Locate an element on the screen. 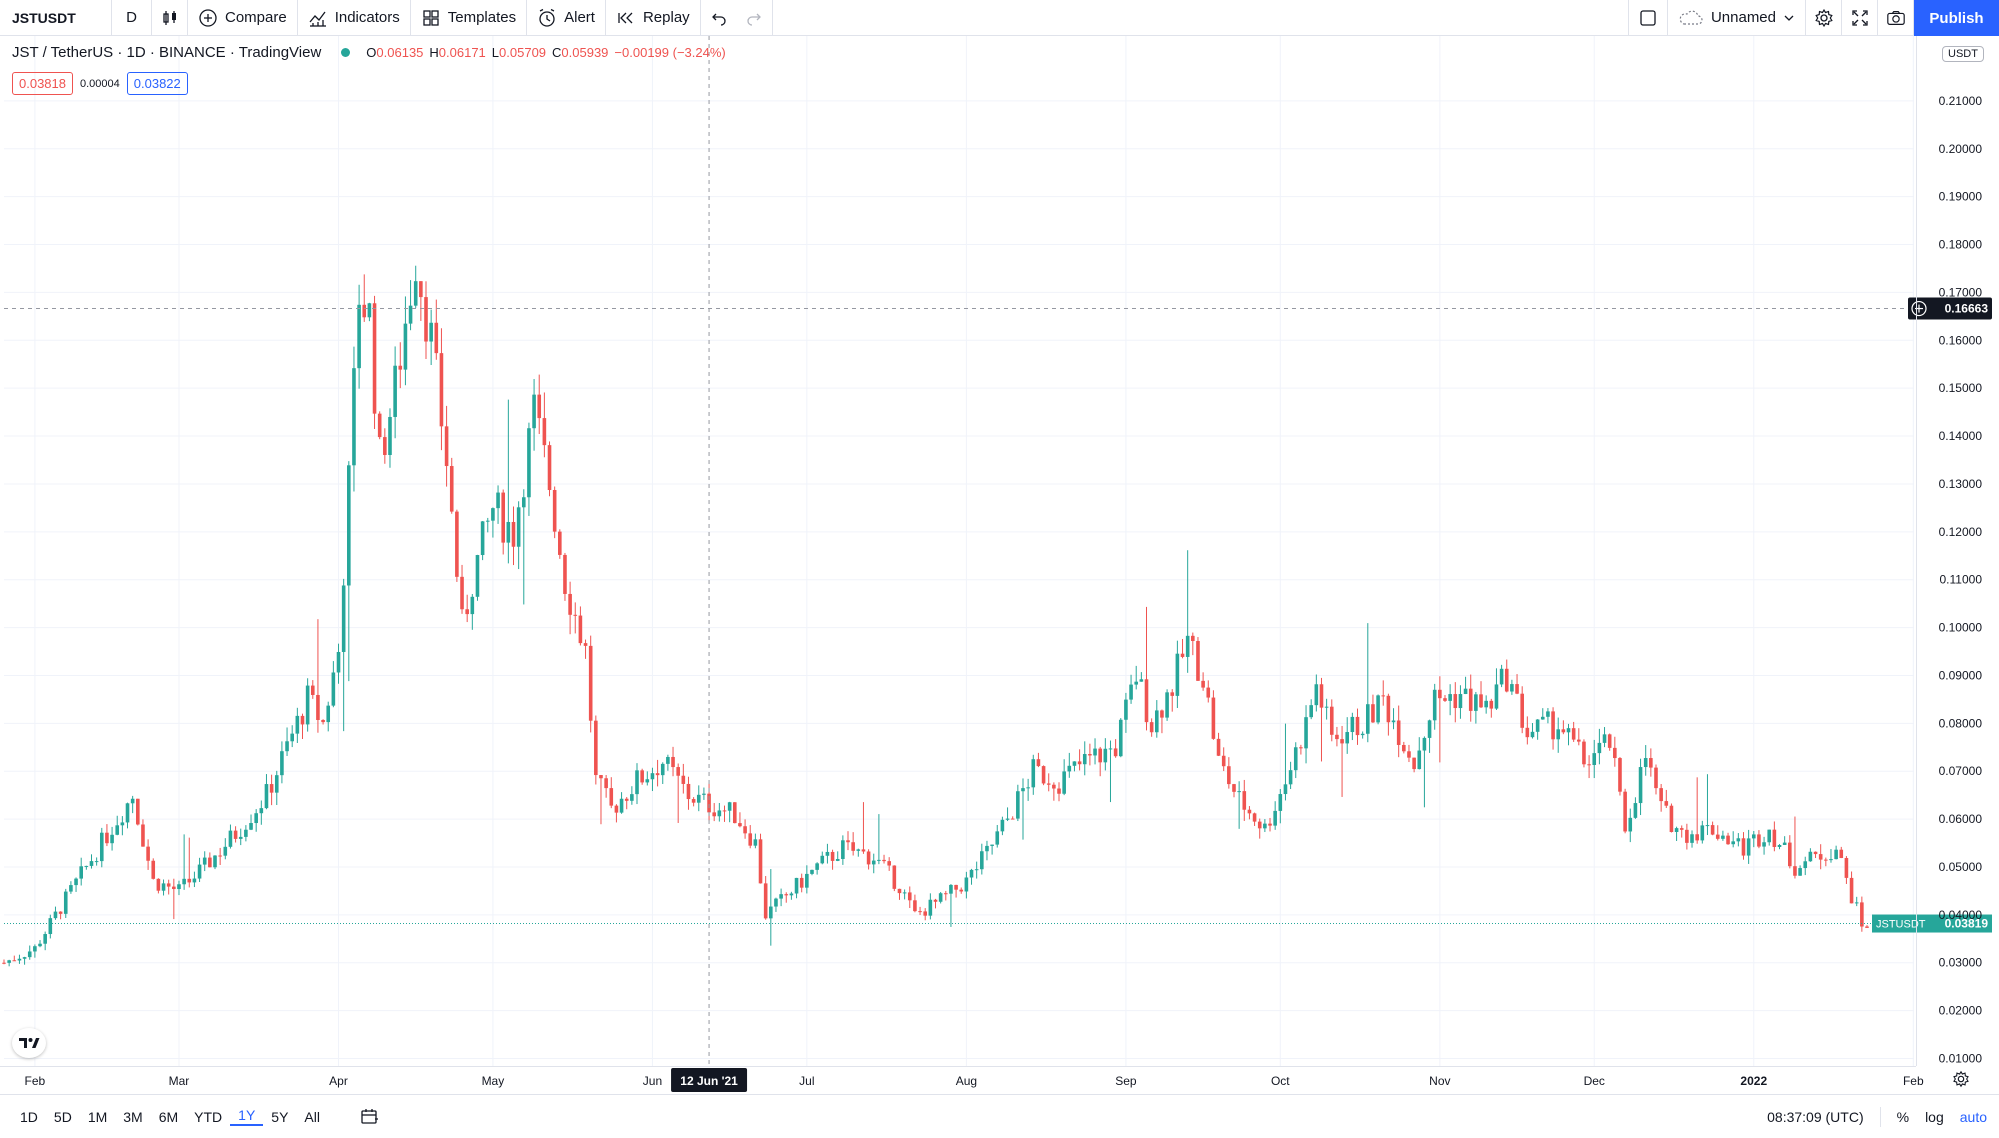  goto-date-button is located at coordinates (370, 1117).